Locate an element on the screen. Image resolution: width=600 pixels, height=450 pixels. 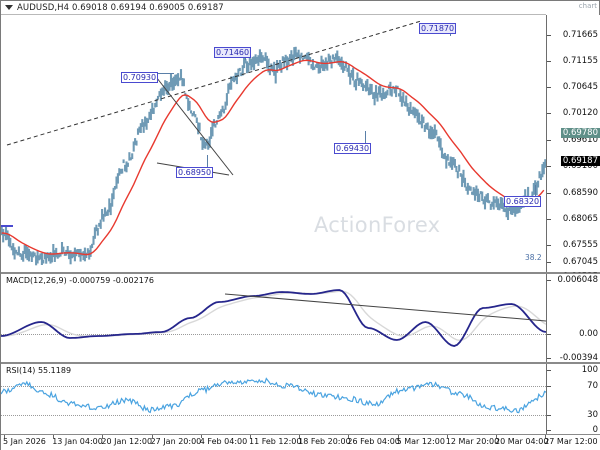
time-tick-label: 5 Jan 2026 is located at coordinates (24, 441).